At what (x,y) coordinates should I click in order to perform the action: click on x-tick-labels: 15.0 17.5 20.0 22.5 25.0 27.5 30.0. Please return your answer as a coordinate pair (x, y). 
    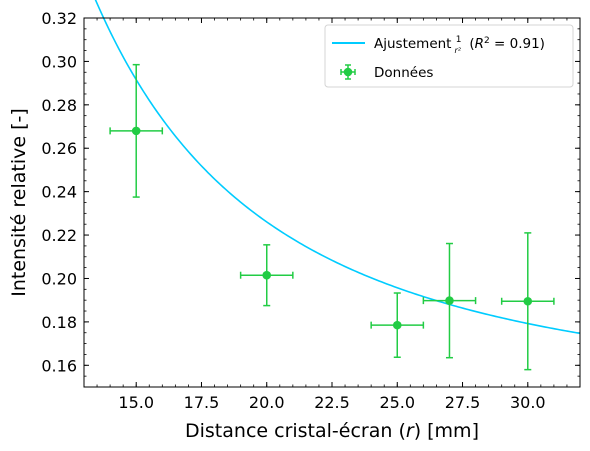
    Looking at the image, I should click on (331, 402).